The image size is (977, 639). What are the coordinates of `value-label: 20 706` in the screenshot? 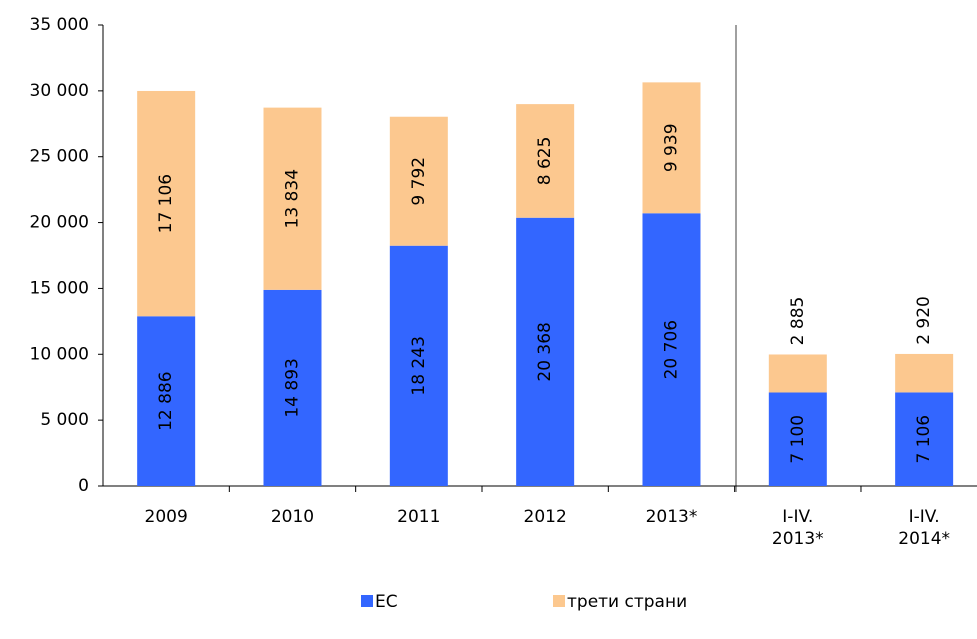 It's located at (671, 349).